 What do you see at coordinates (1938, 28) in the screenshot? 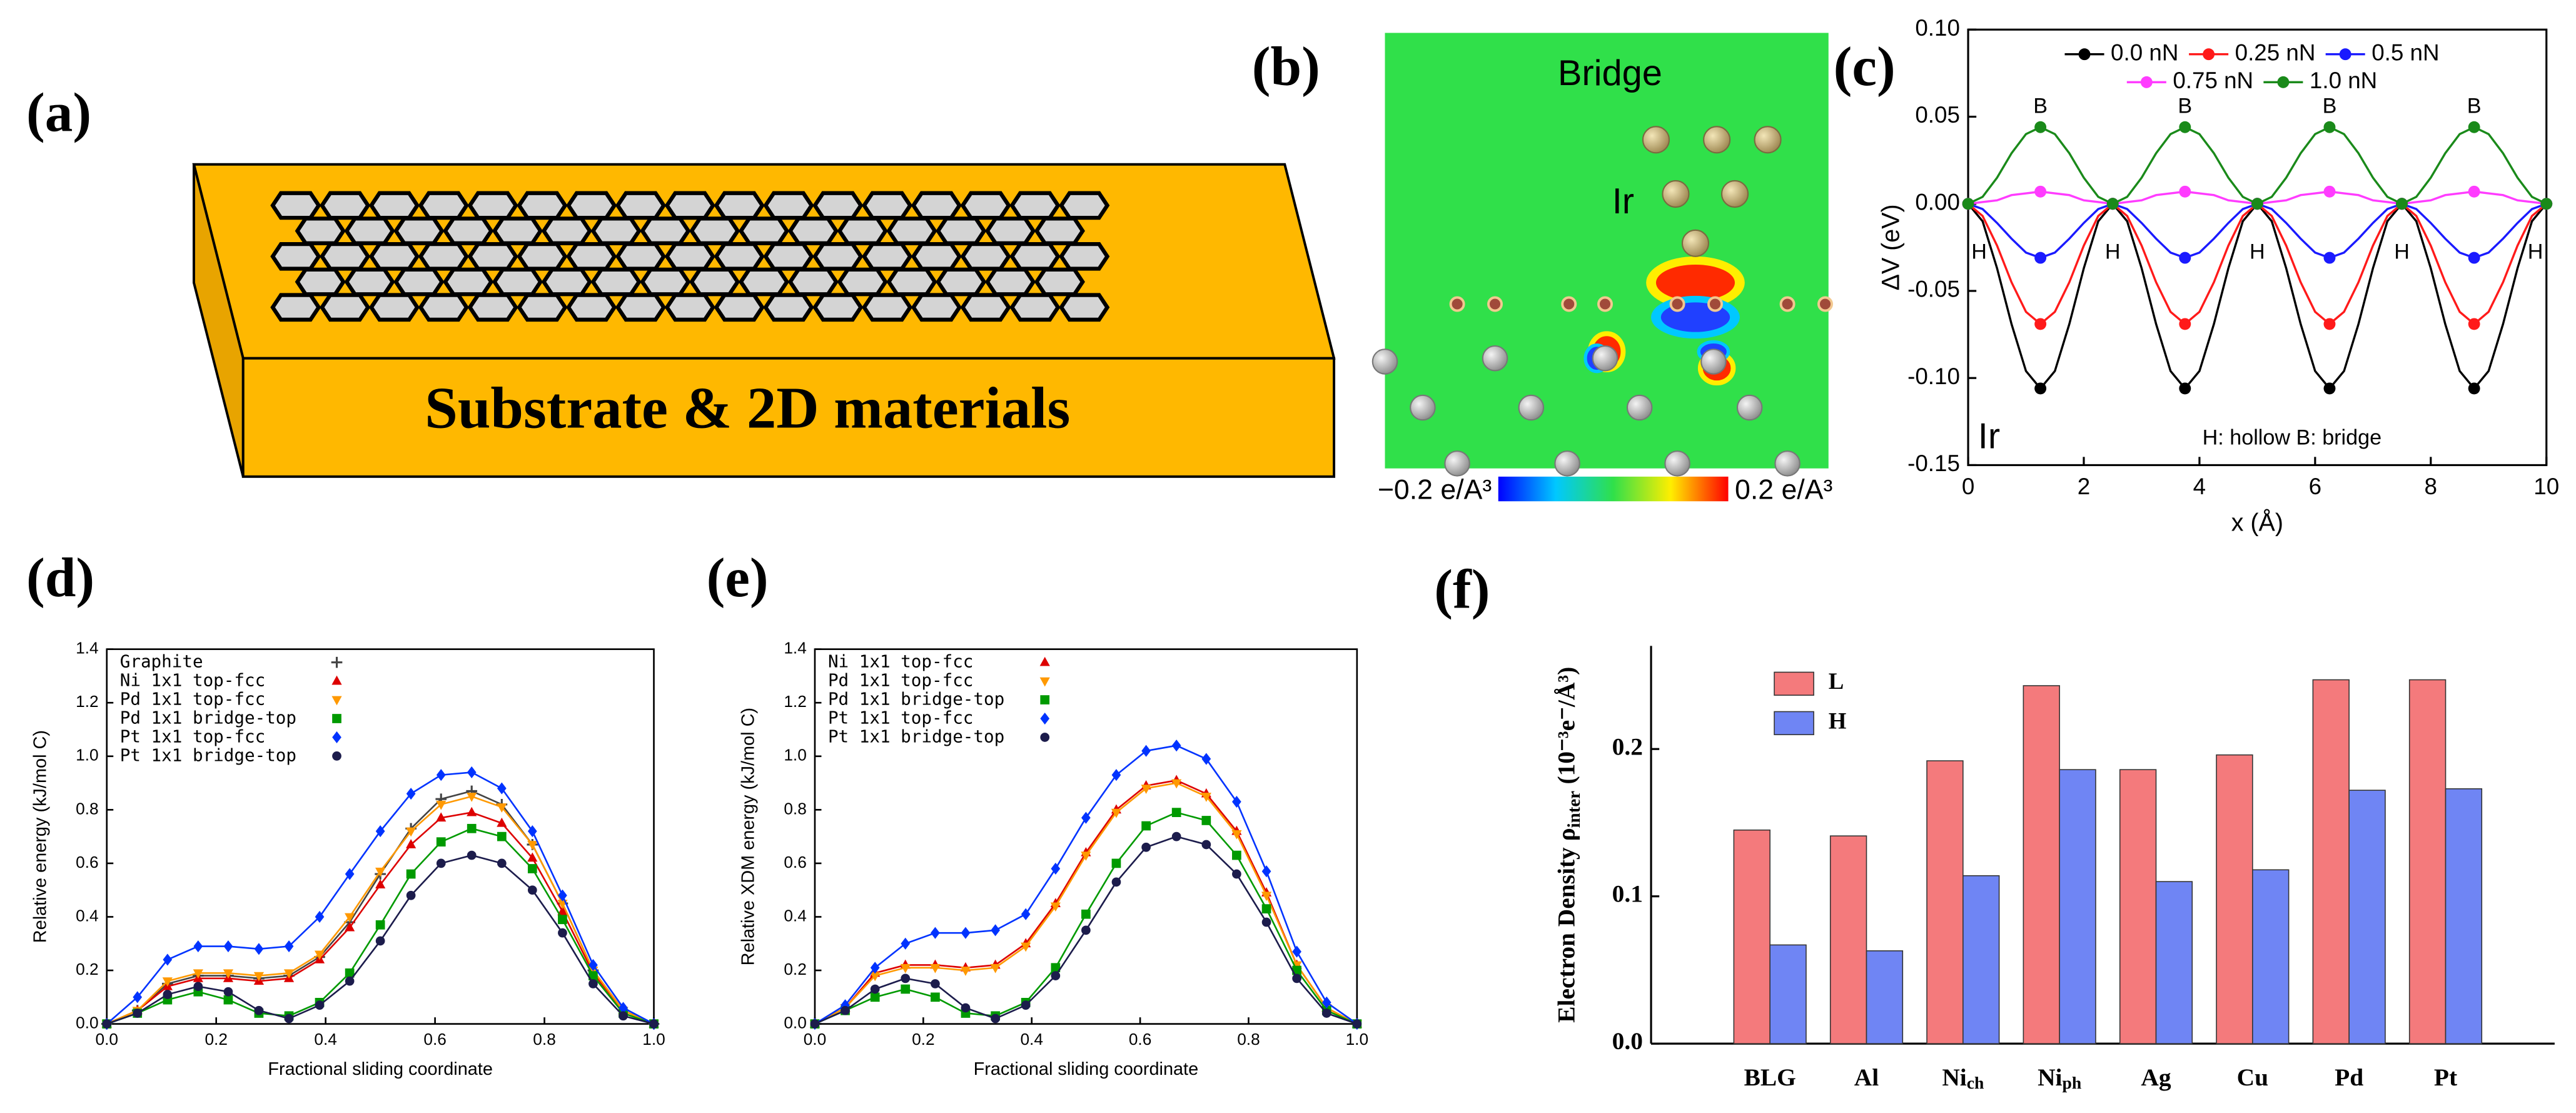
I see `y-tick-label: 0.10` at bounding box center [1938, 28].